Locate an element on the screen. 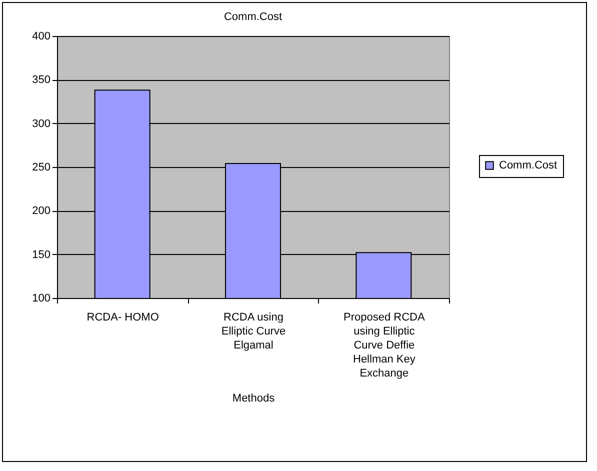  legend-label: Comm.Cost is located at coordinates (528, 166).